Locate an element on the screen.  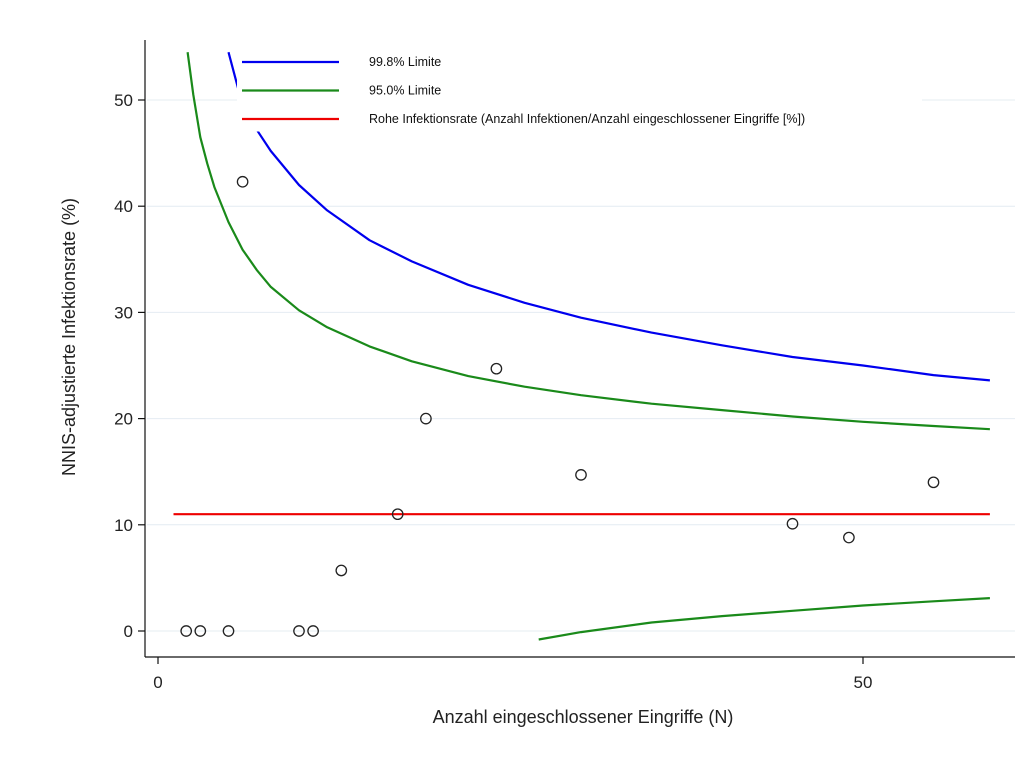
y-tick-label-50: 50 is located at coordinates (123, 100).